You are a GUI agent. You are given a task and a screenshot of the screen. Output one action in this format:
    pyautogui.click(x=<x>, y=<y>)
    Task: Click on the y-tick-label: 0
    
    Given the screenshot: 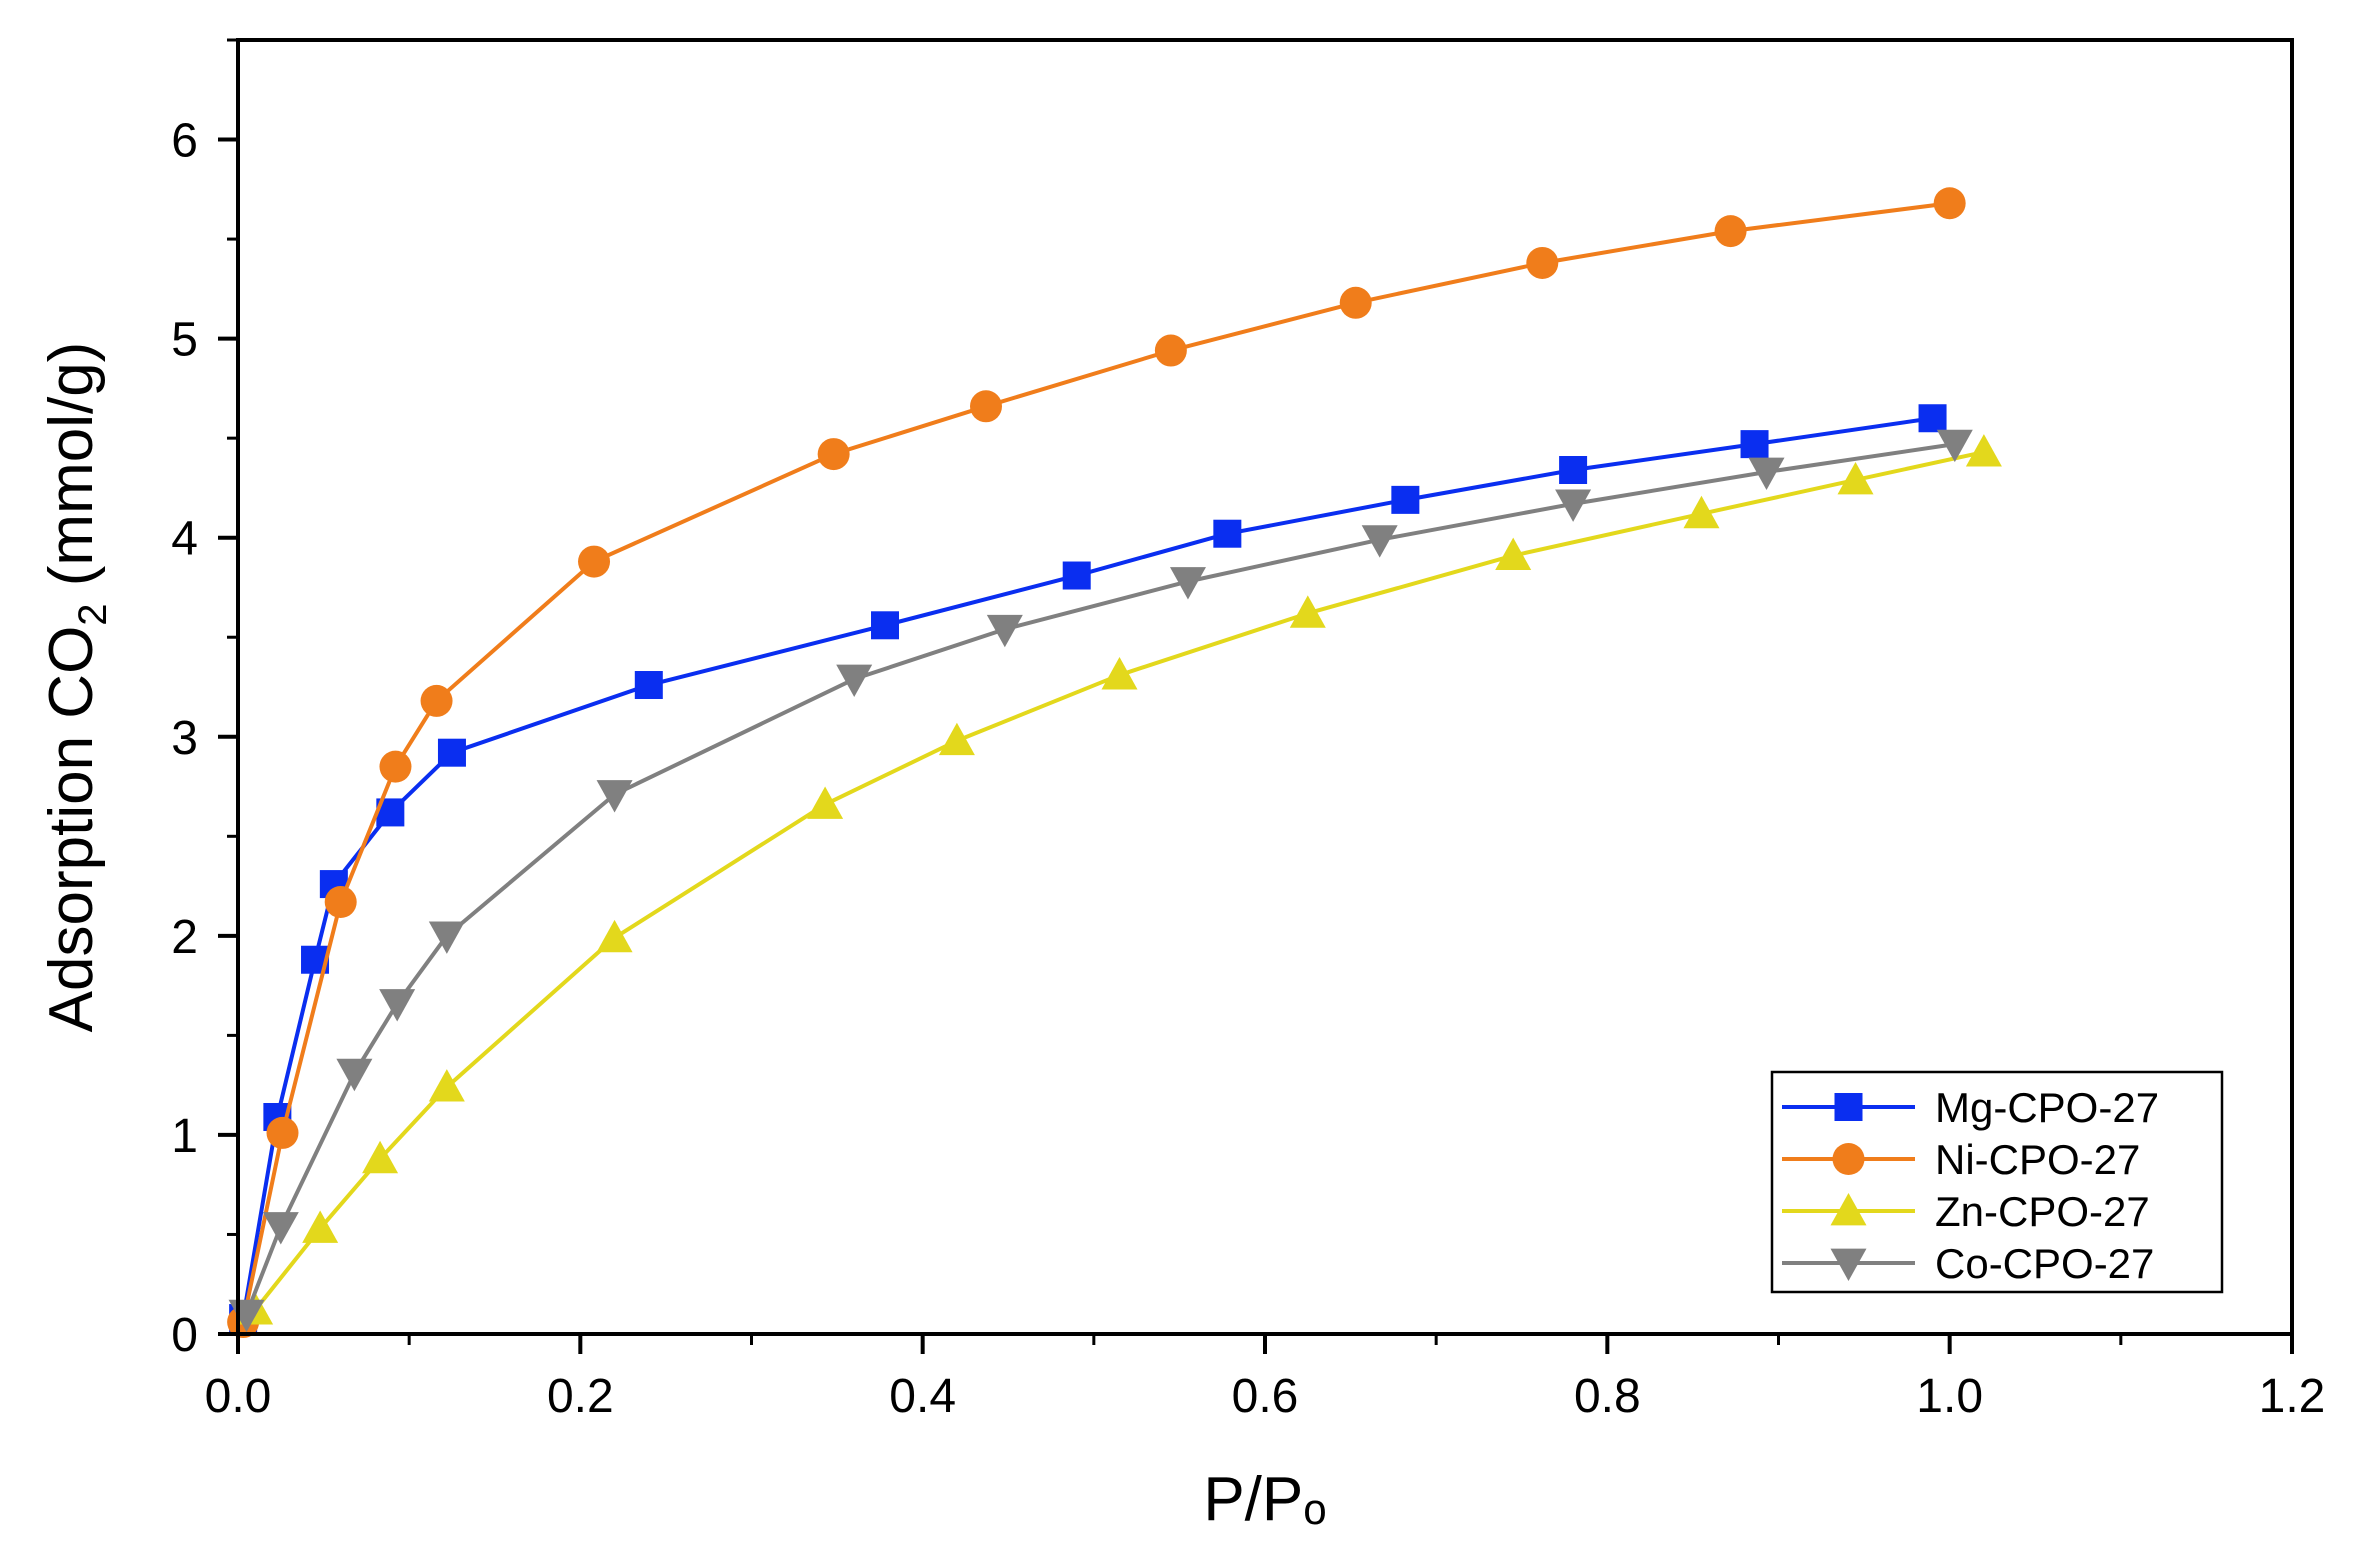 What is the action you would take?
    pyautogui.click(x=184, y=1335)
    